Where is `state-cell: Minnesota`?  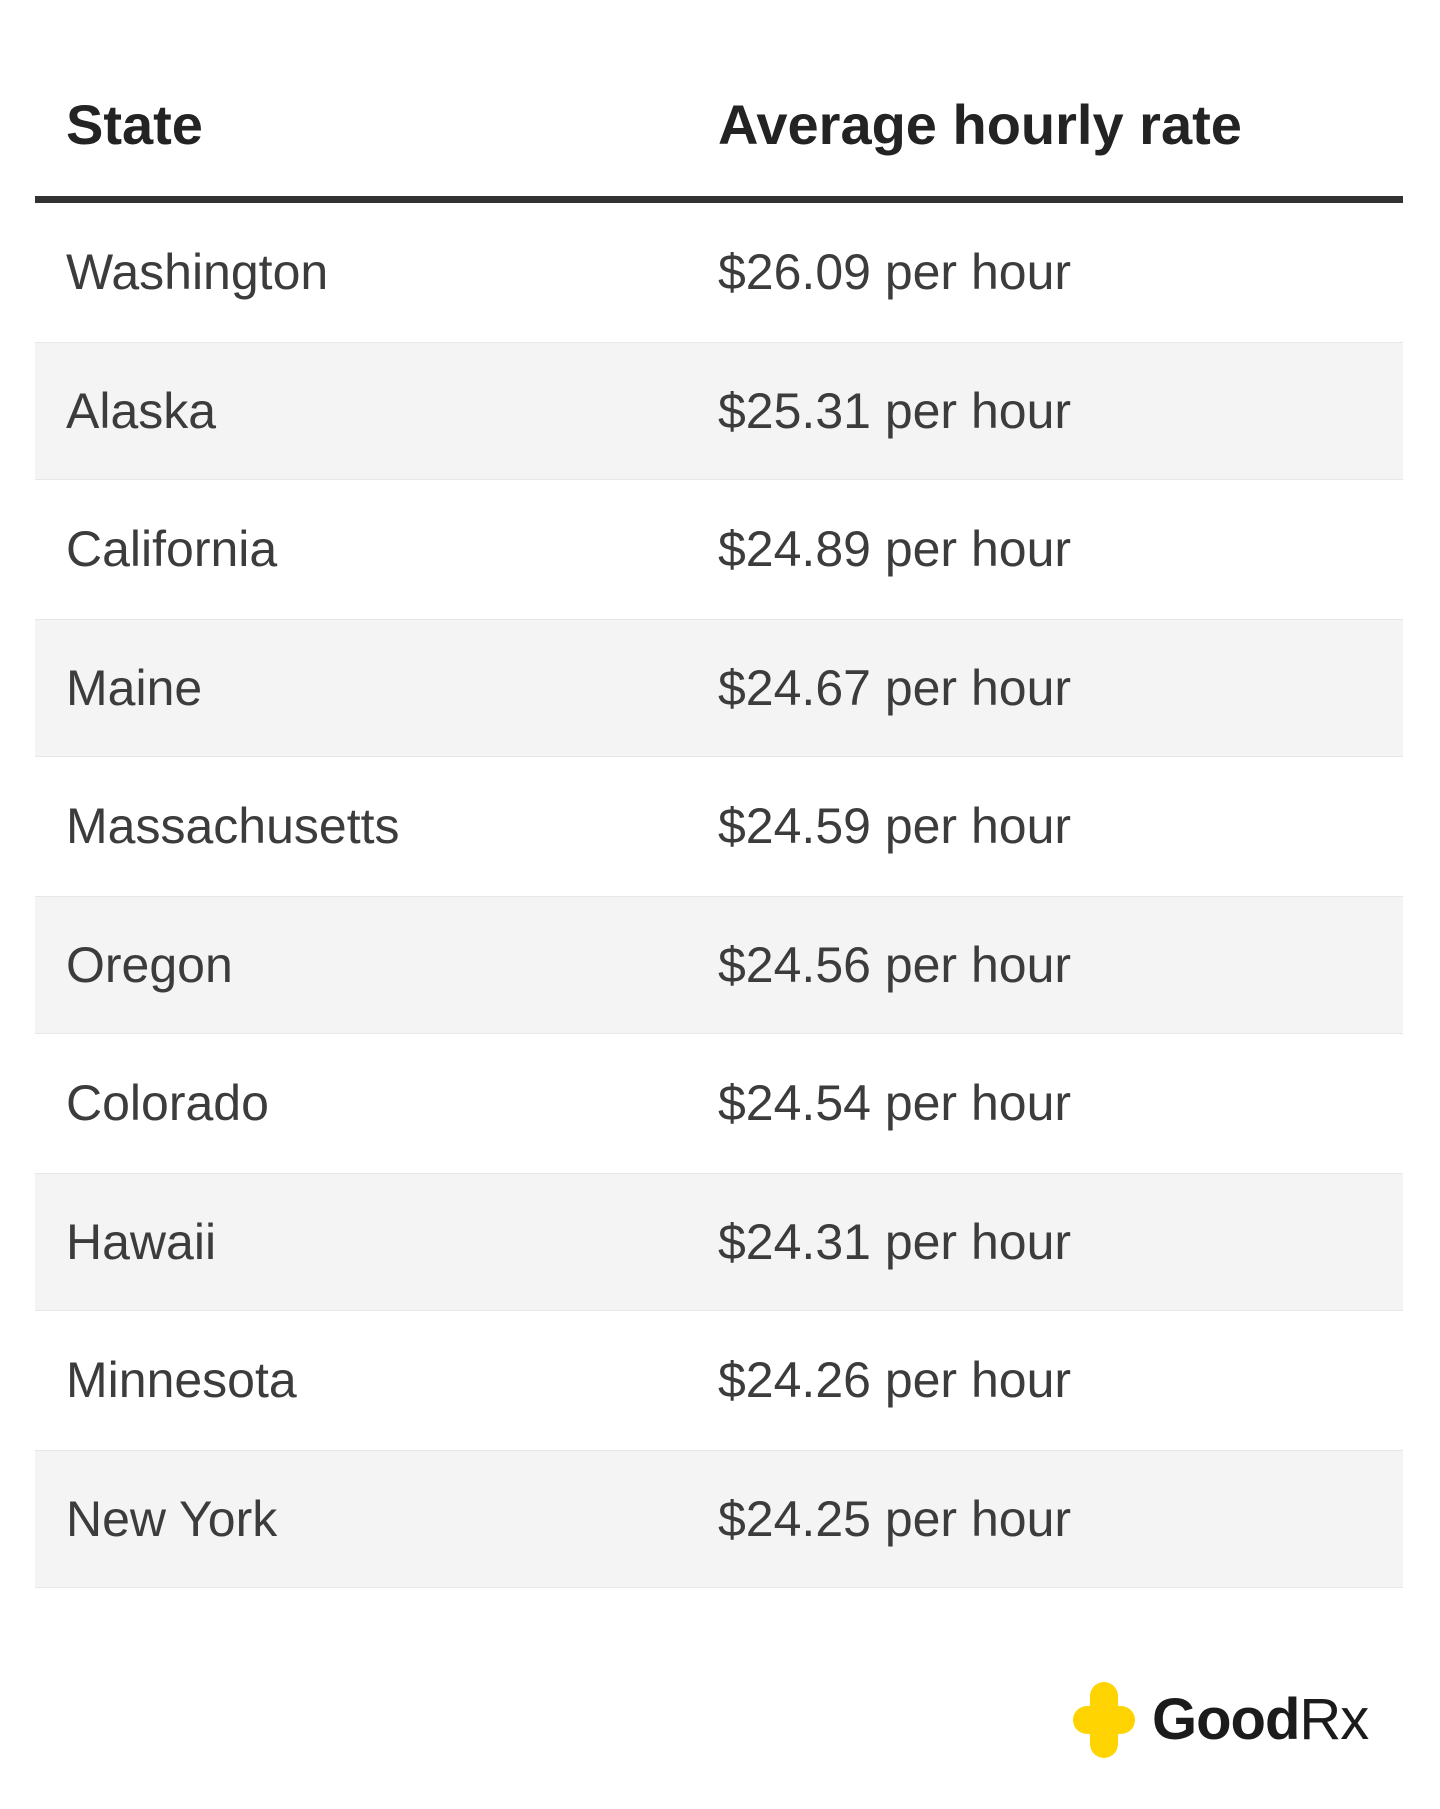
state-cell: Minnesota is located at coordinates (181, 1380).